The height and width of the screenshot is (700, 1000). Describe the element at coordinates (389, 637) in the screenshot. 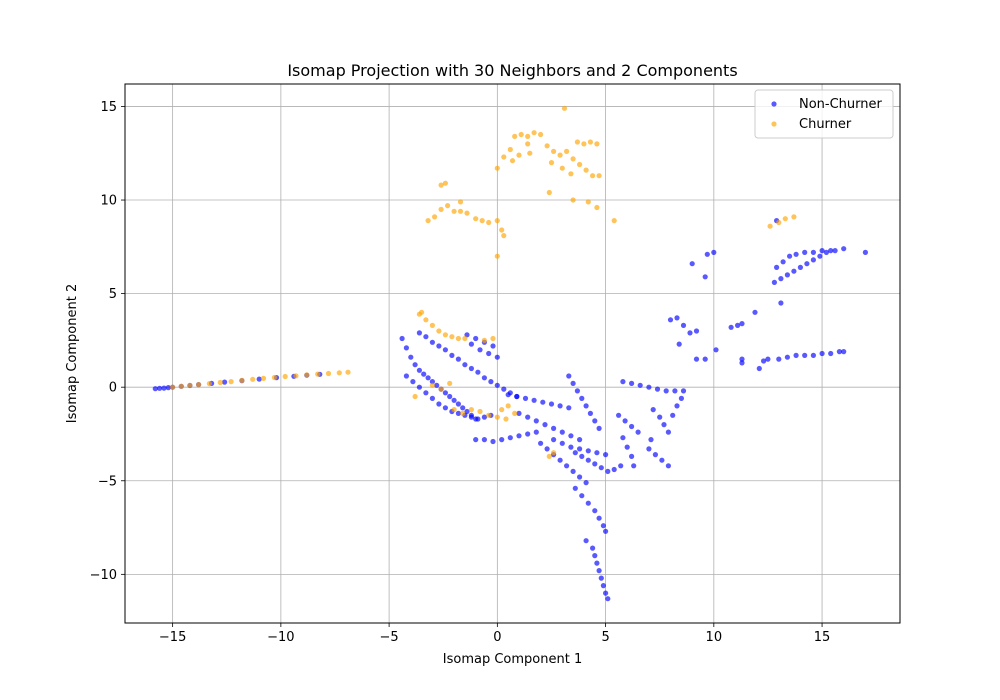

I see `x-tick-label: −5` at that location.